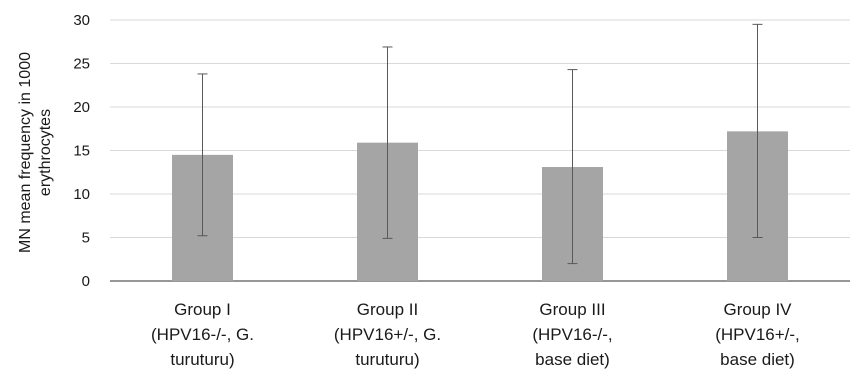  What do you see at coordinates (387, 309) in the screenshot?
I see `x-tick-label-line: Group II` at bounding box center [387, 309].